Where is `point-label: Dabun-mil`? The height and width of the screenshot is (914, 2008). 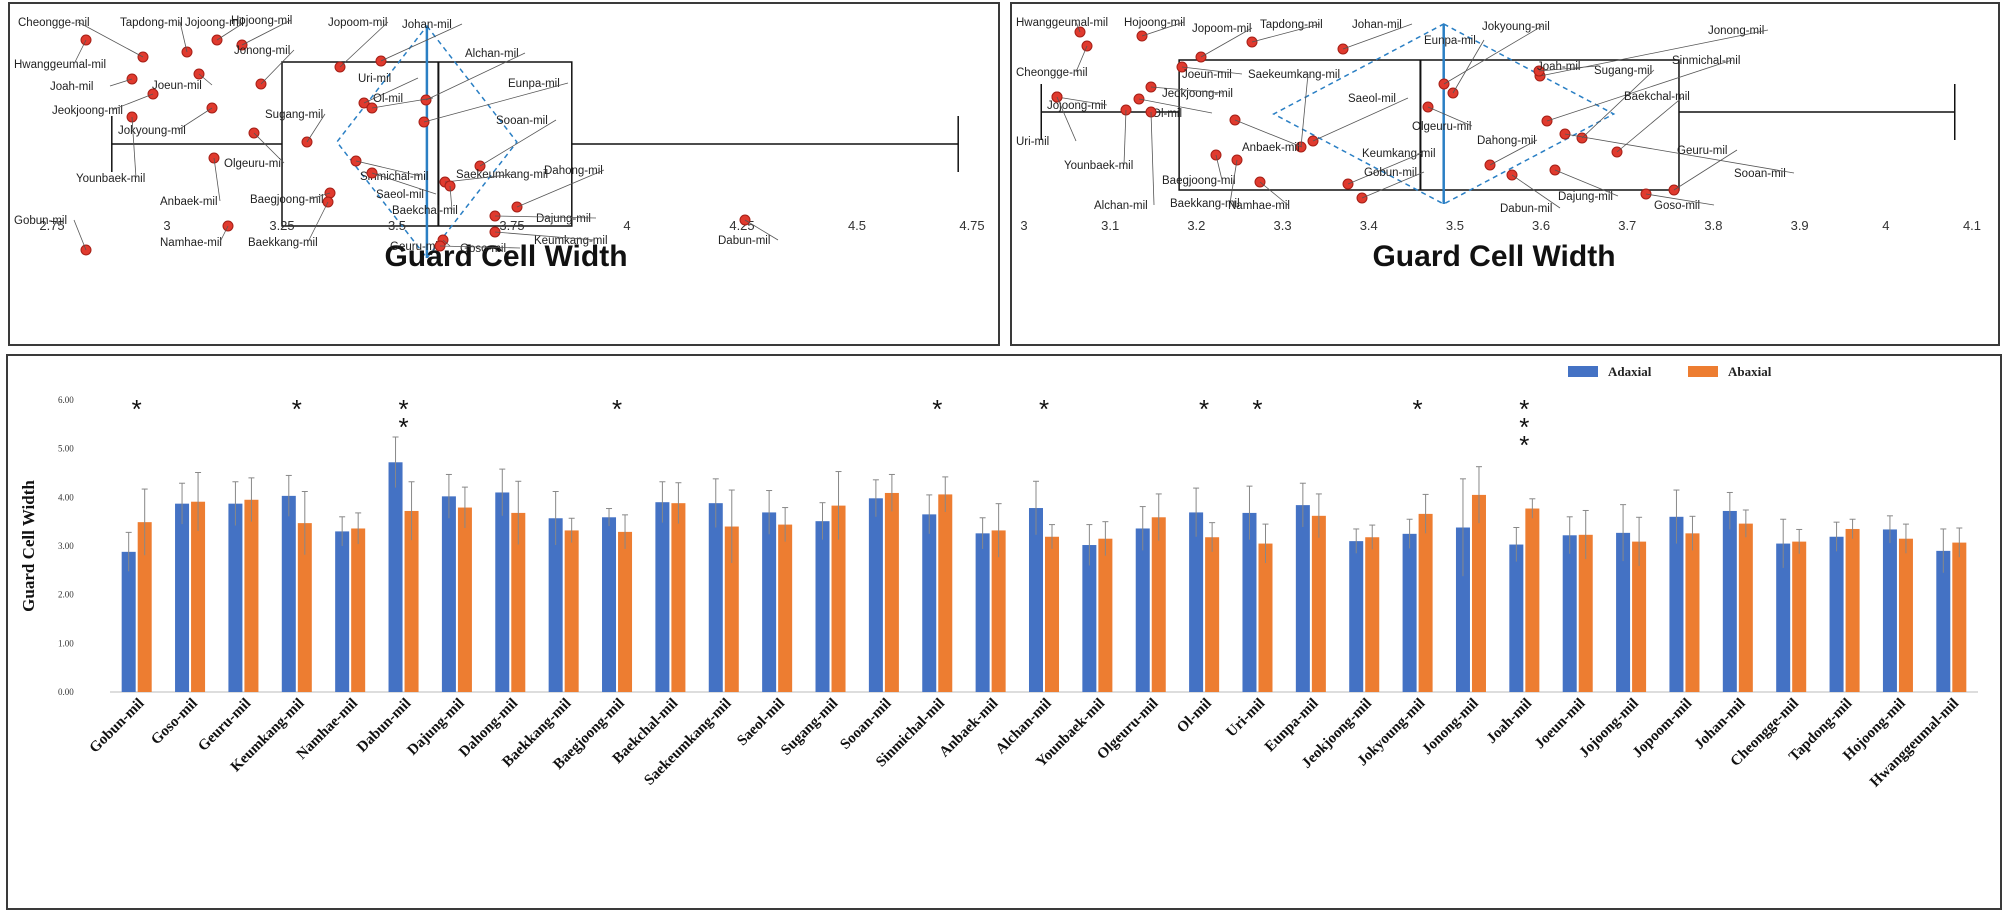
point-label: Dabun-mil is located at coordinates (1526, 209).